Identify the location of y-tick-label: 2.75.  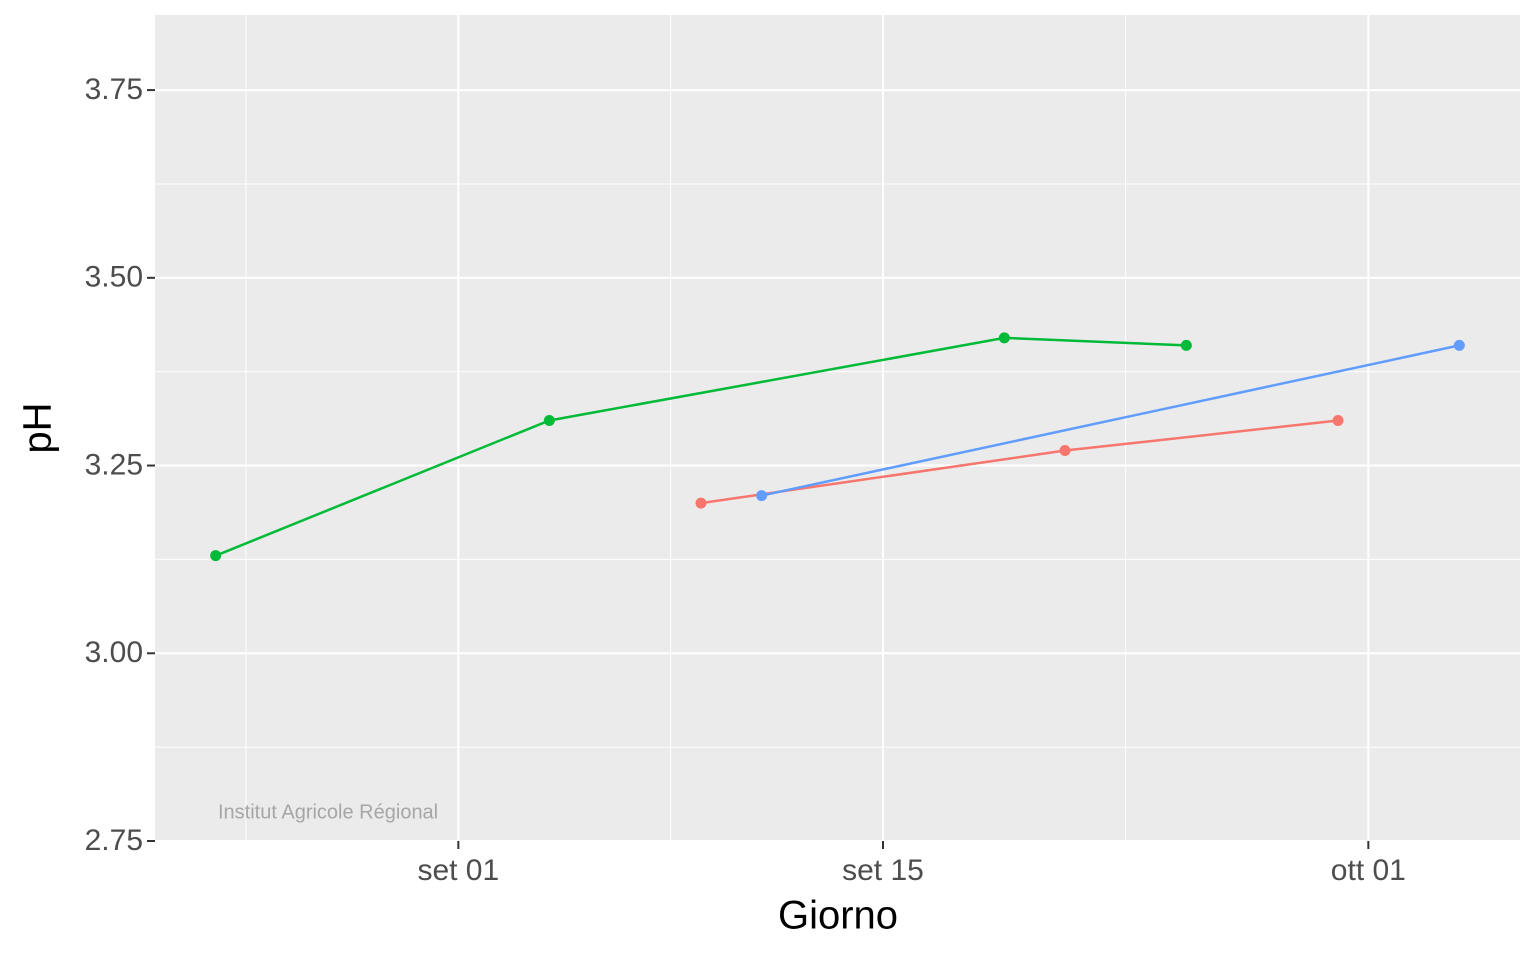
(114, 840).